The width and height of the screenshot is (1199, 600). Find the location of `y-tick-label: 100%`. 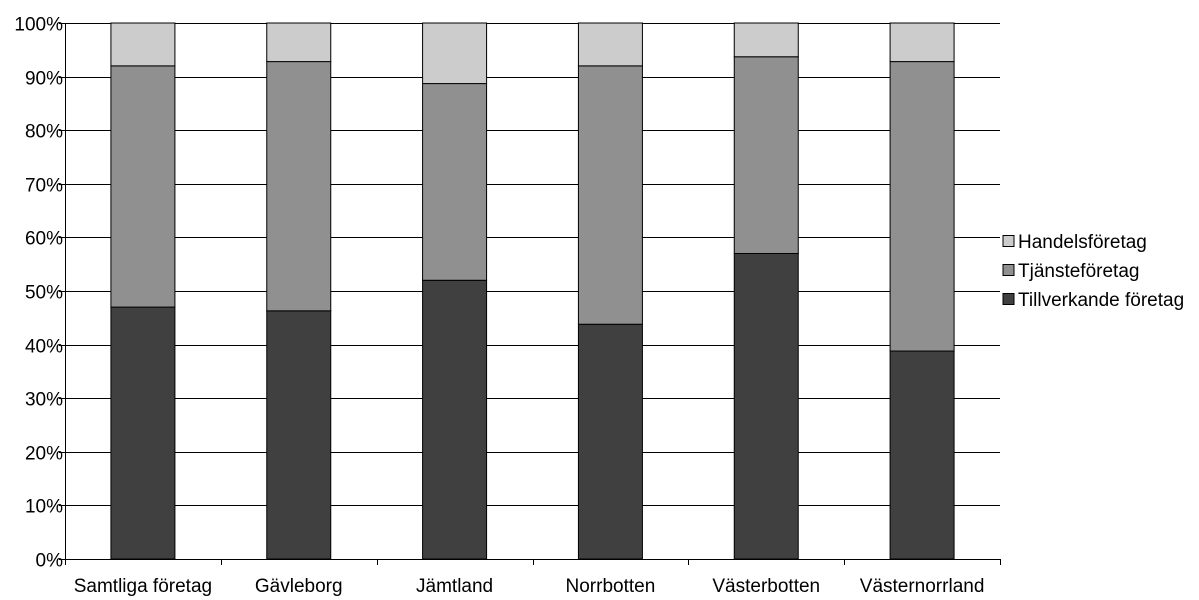

y-tick-label: 100% is located at coordinates (38, 25).